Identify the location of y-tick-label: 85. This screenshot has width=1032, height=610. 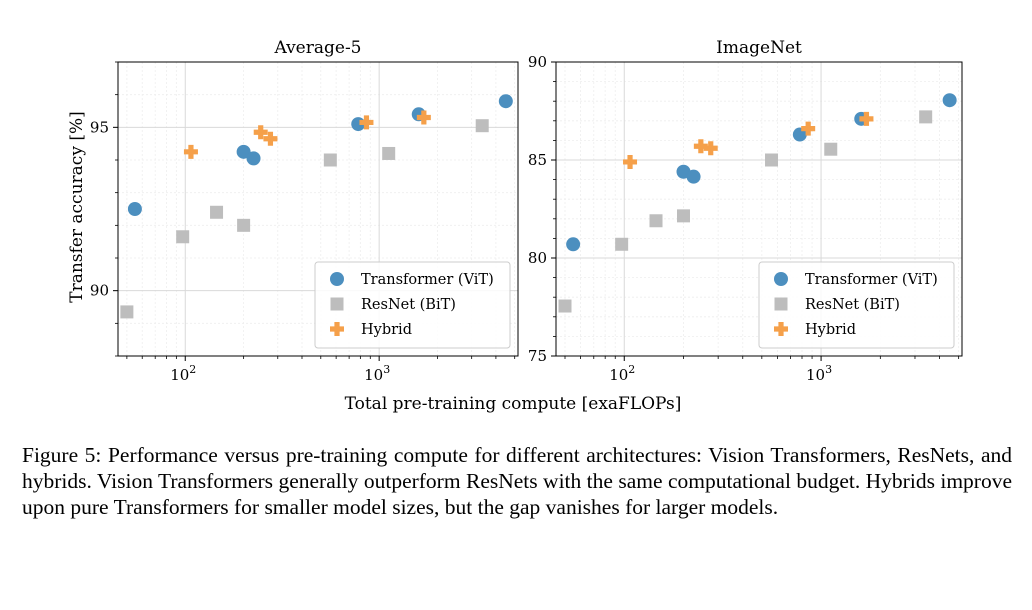
(537, 160).